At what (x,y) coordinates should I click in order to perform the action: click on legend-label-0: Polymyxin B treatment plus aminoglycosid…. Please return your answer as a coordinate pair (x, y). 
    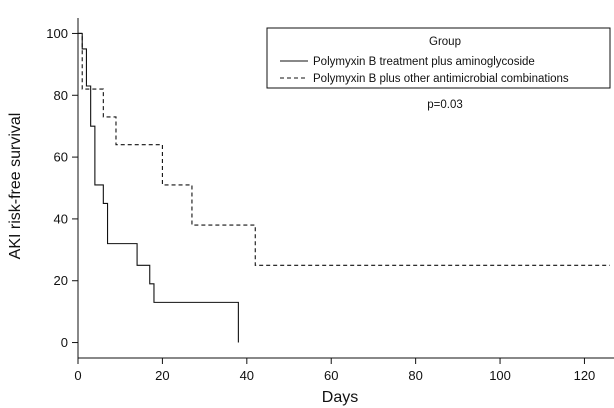
    Looking at the image, I should click on (424, 62).